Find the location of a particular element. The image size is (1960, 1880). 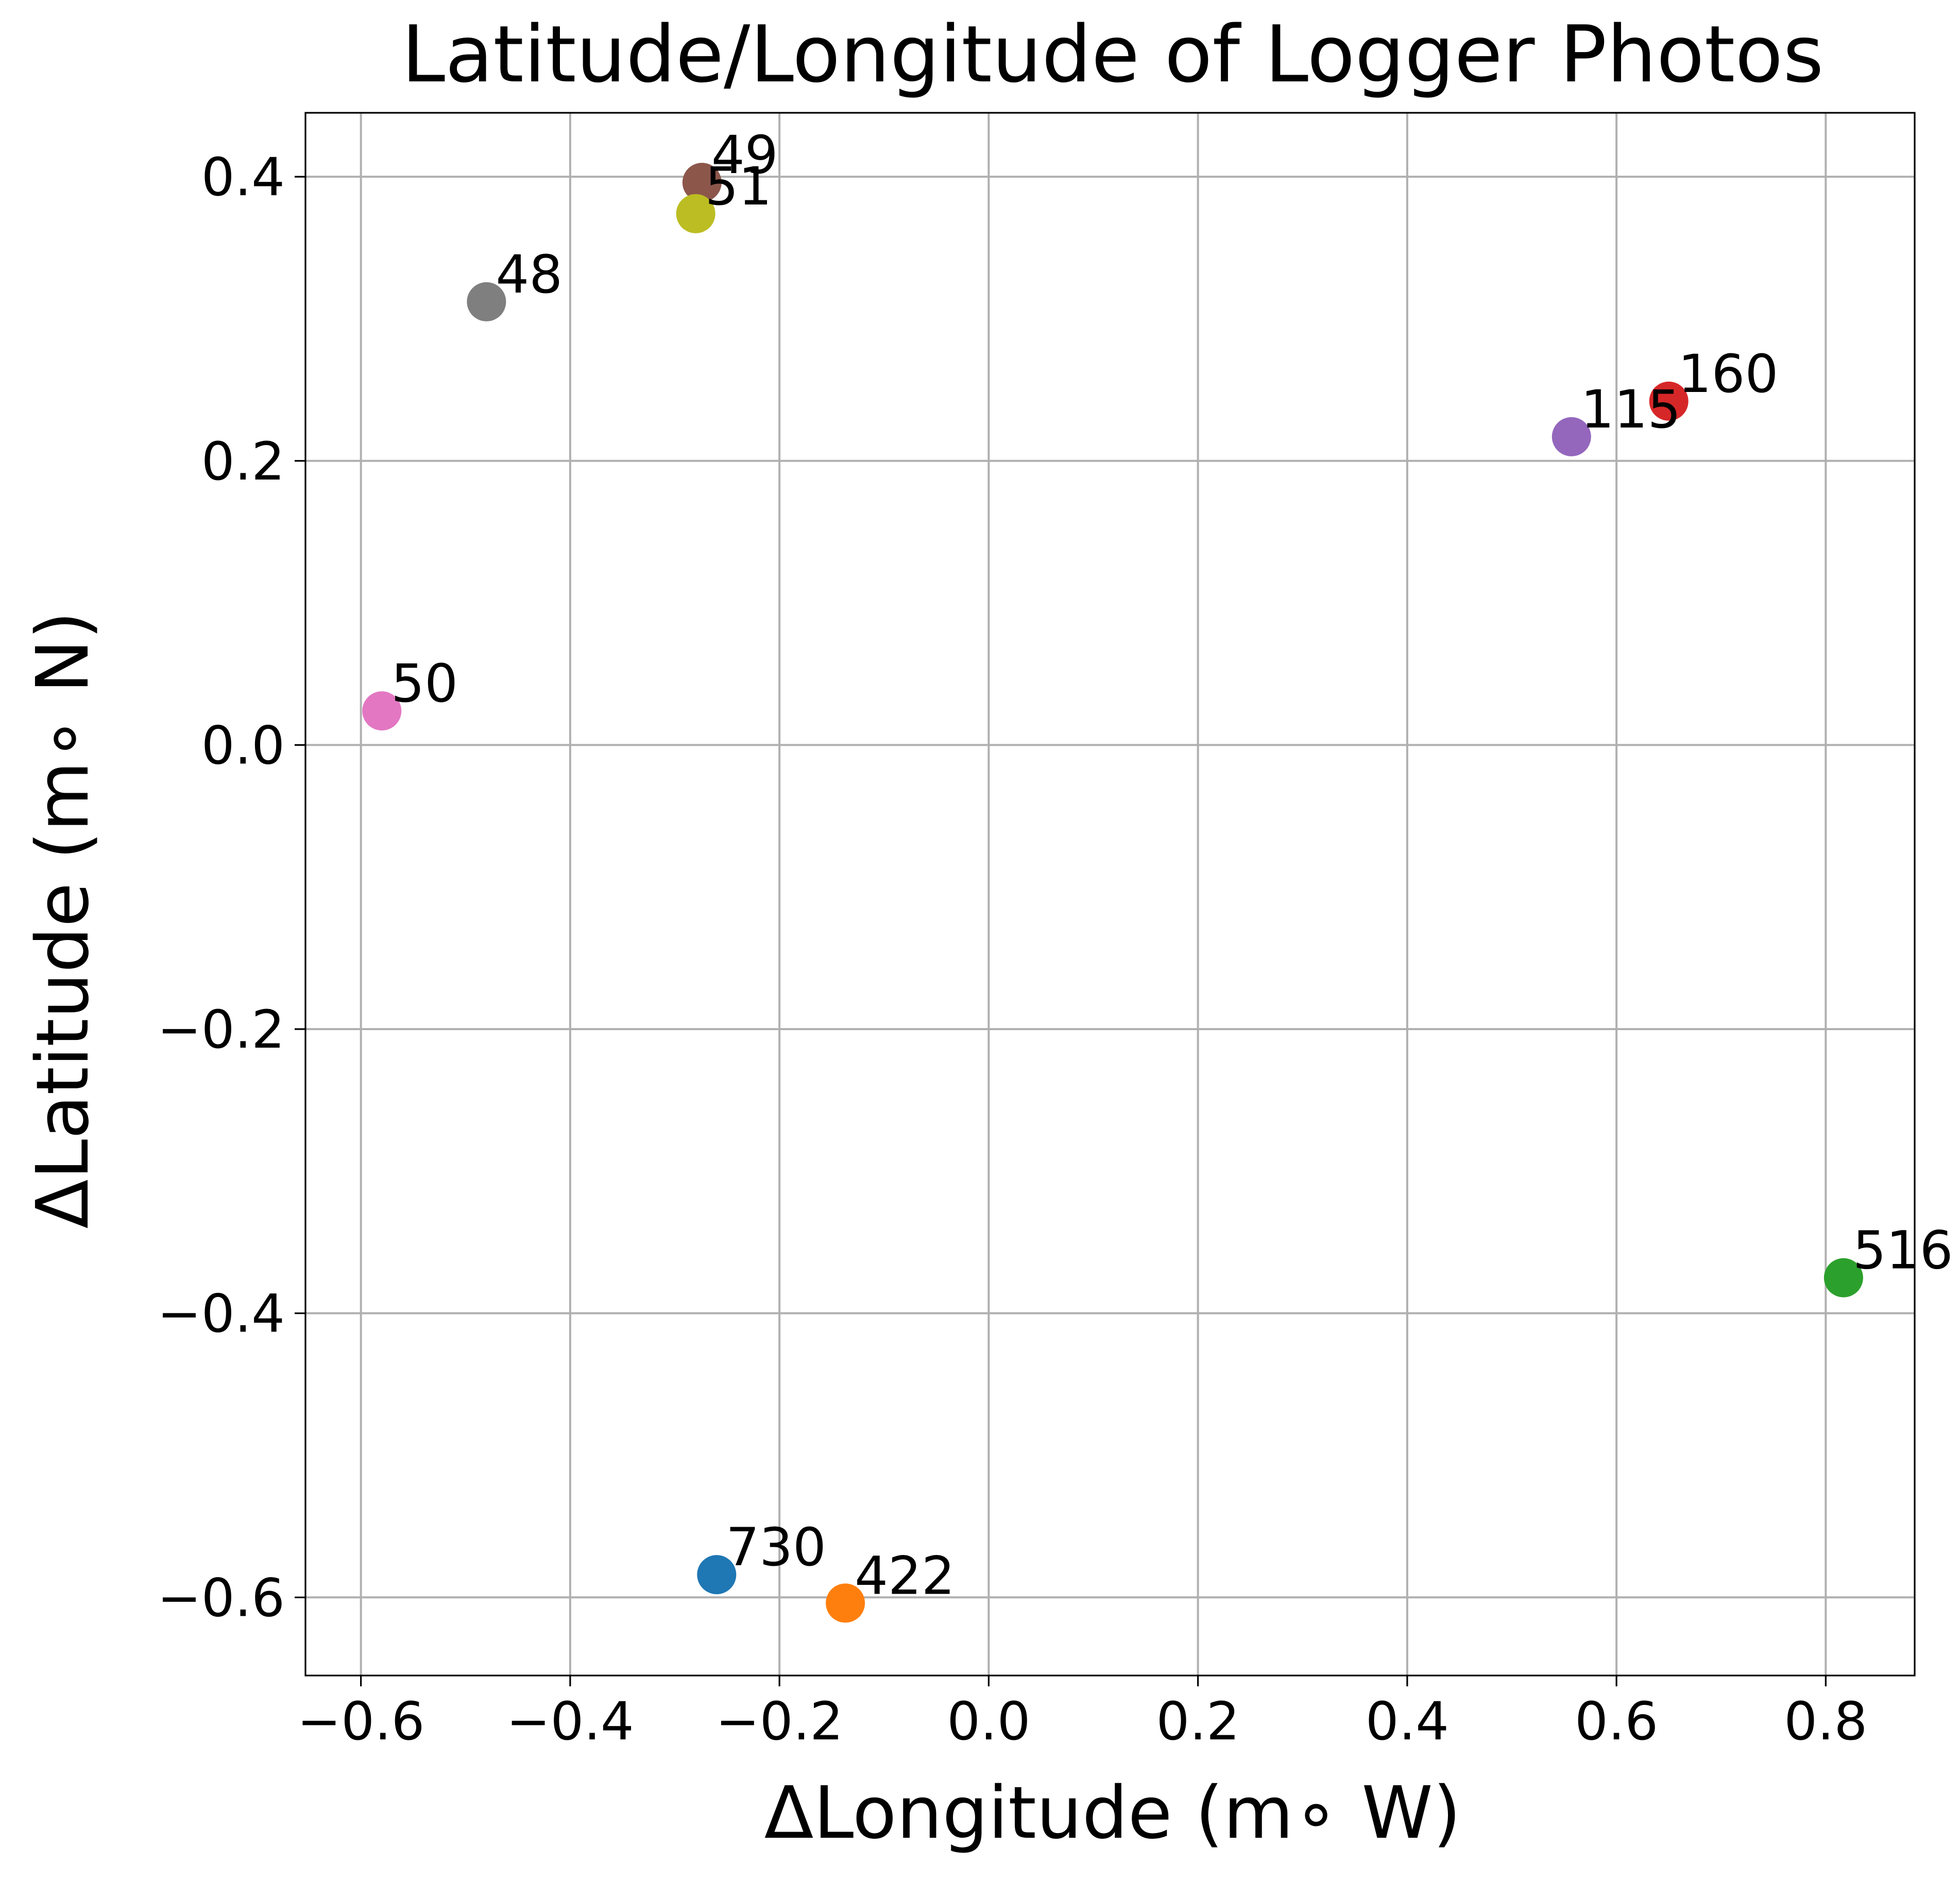

y-tick-label: −0.6 is located at coordinates (221, 1598).